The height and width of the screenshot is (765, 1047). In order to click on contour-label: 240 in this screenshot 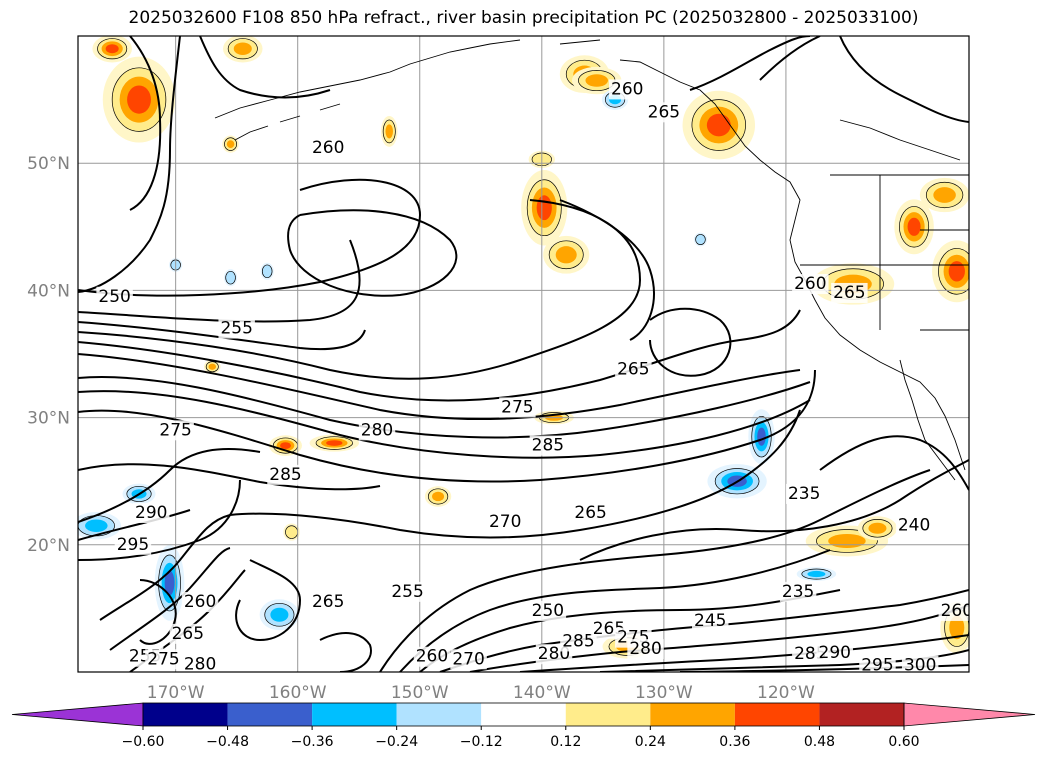, I will do `click(914, 526)`.